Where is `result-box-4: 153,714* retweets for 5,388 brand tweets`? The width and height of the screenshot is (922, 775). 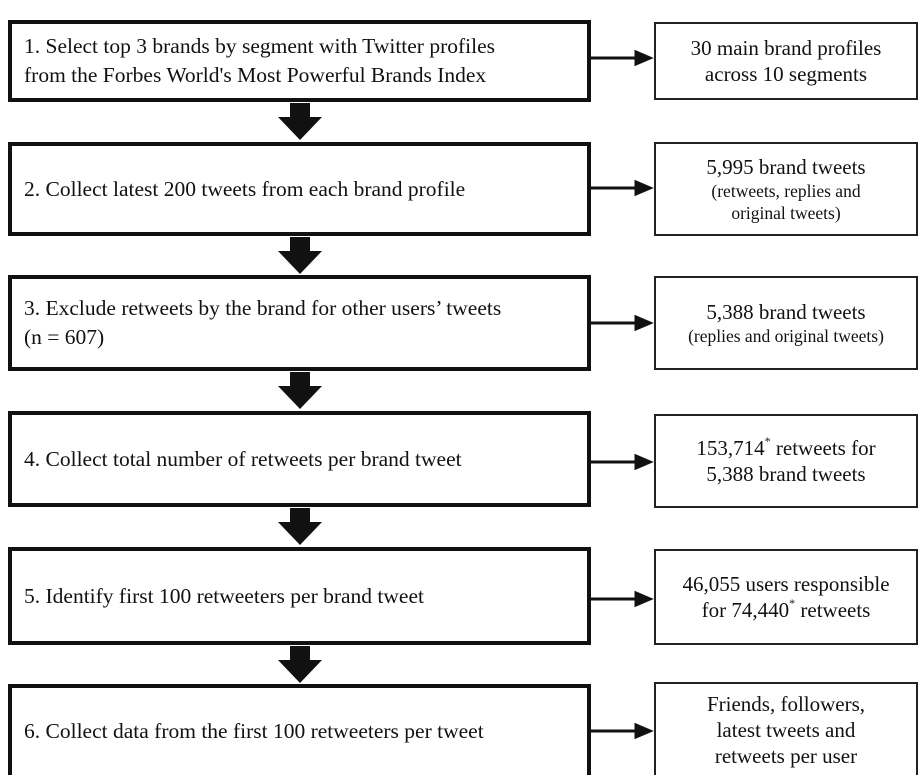
result-box-4: 153,714* retweets for 5,388 brand tweets is located at coordinates (786, 461).